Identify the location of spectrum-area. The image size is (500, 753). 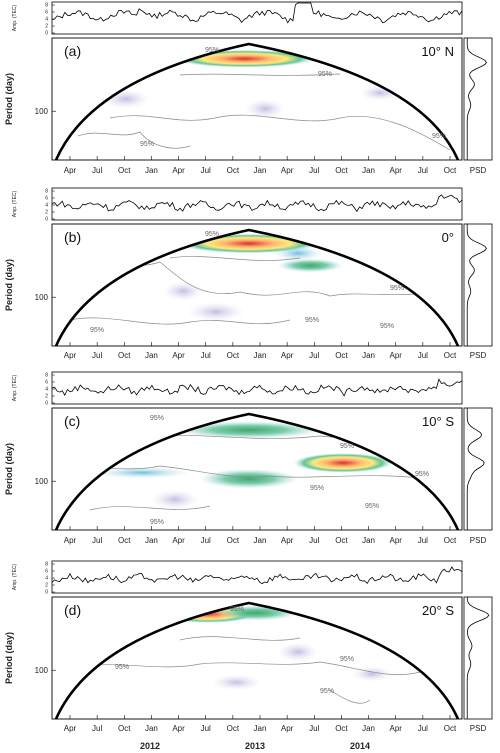
(257, 469).